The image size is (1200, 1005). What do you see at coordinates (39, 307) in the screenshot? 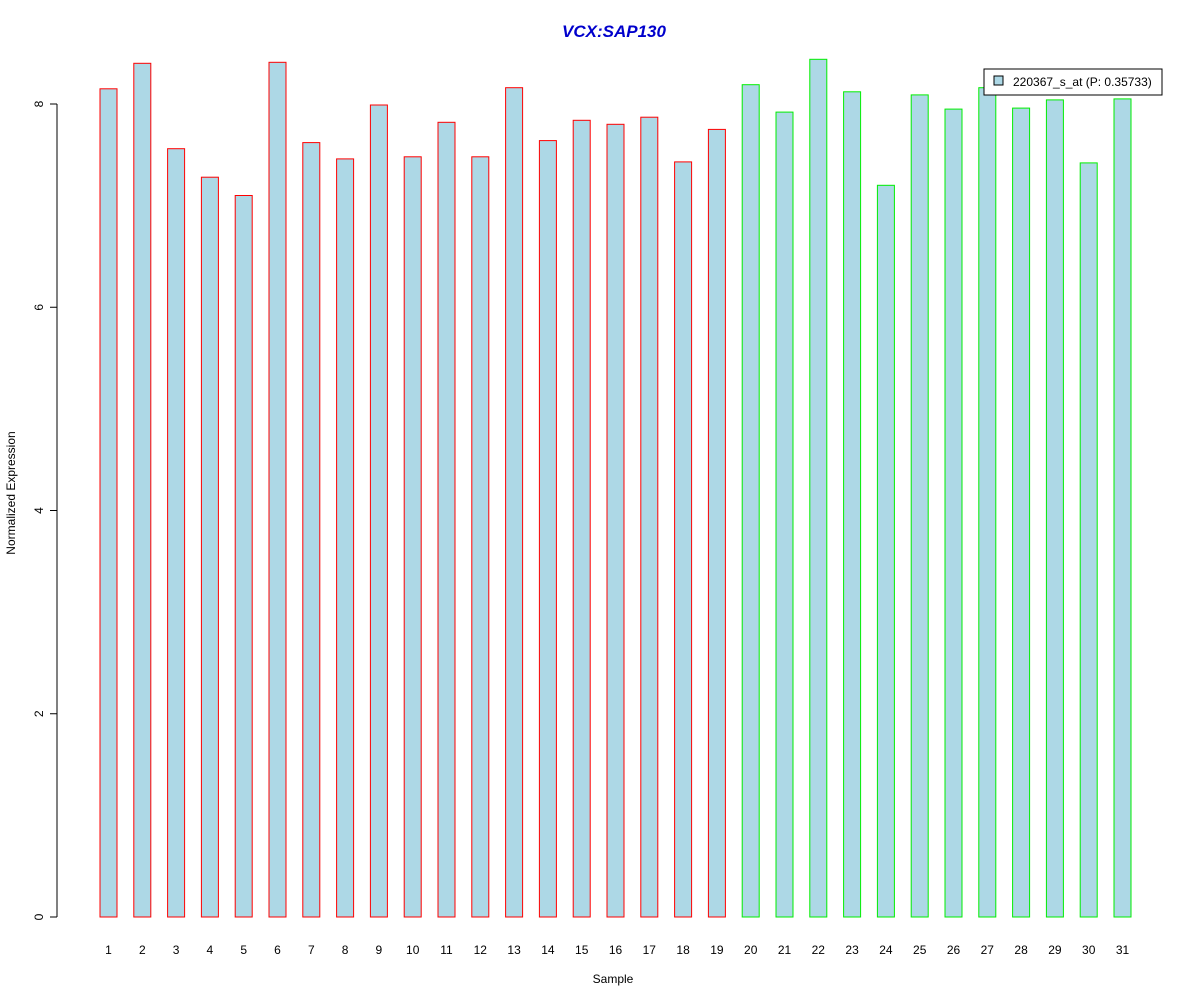
I see `y-tick-label: 6` at bounding box center [39, 307].